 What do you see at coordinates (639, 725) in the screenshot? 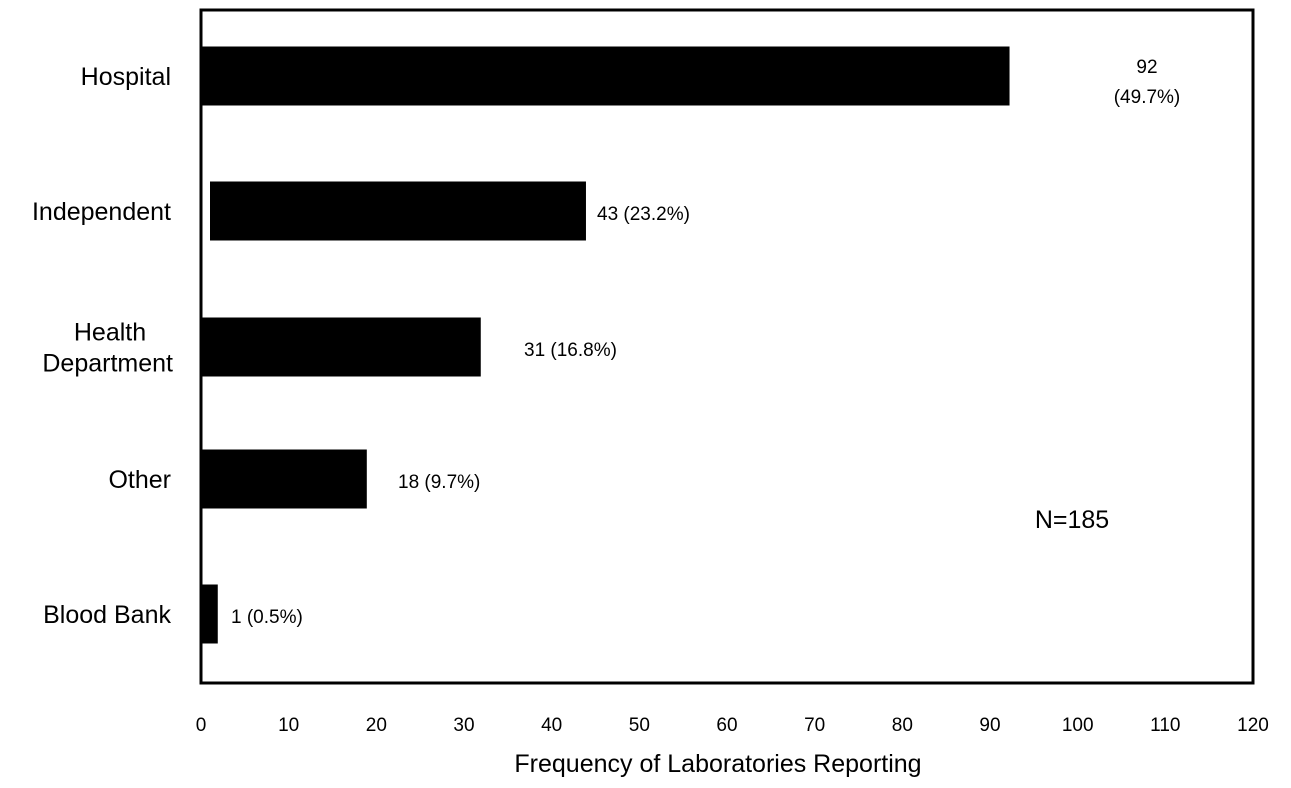
I see `x-tick-label: 50` at bounding box center [639, 725].